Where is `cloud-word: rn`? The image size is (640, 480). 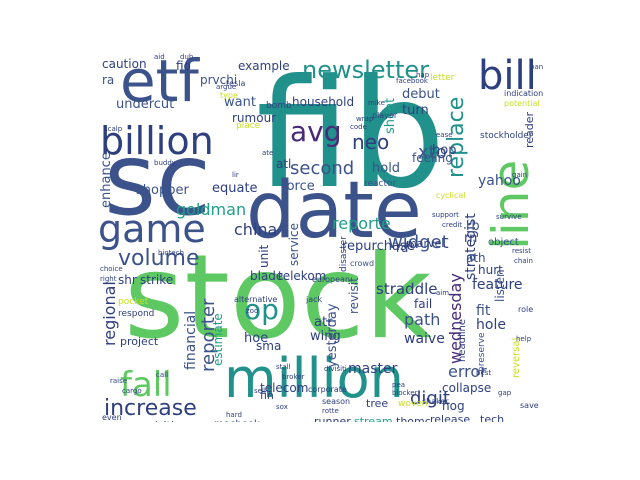 cloud-word: rn is located at coordinates (471, 238).